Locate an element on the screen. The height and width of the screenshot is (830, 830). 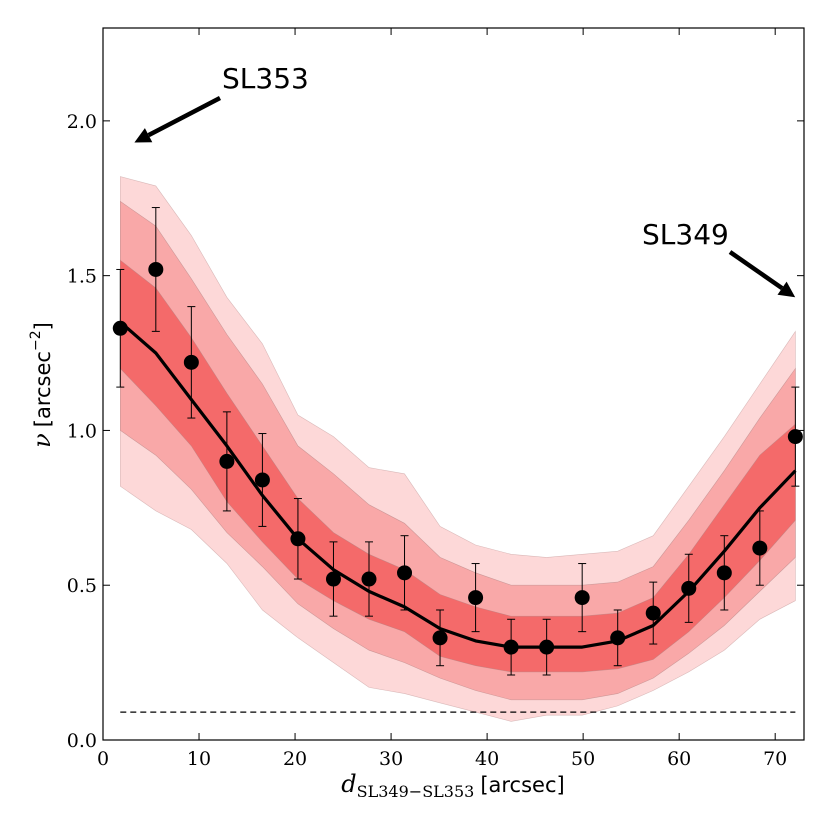
y-tick-label: 2.0 is located at coordinates (82, 122).